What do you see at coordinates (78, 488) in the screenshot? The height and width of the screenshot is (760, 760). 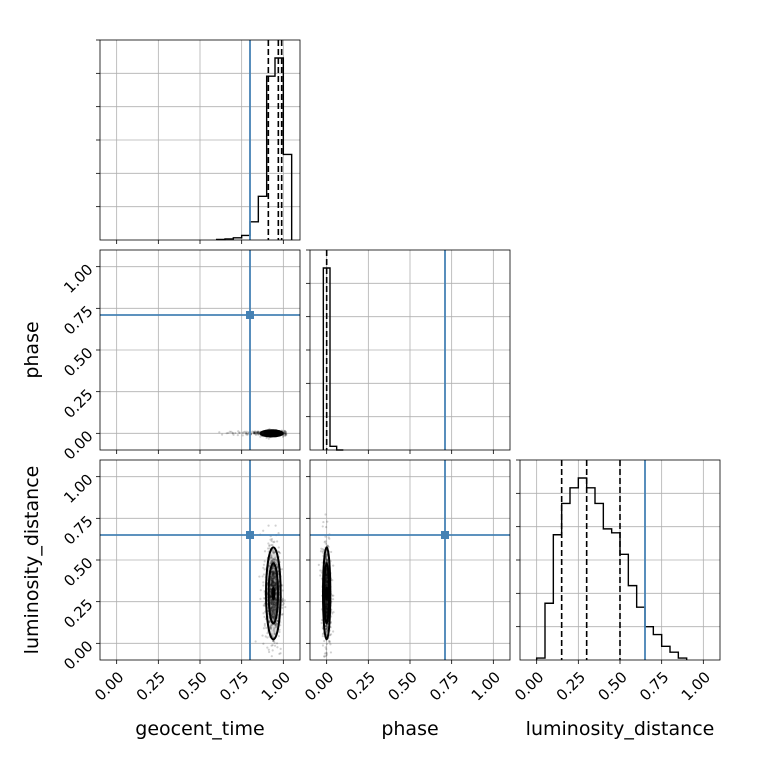 I see `y-tick-label: 1.00` at bounding box center [78, 488].